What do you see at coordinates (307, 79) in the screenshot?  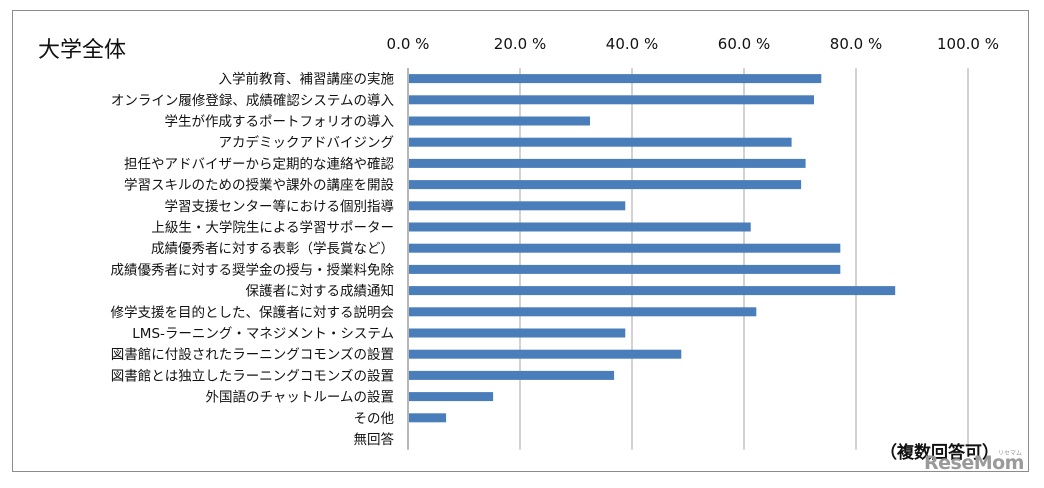 I see `category-label: 入学前教育、補習講座の実施` at bounding box center [307, 79].